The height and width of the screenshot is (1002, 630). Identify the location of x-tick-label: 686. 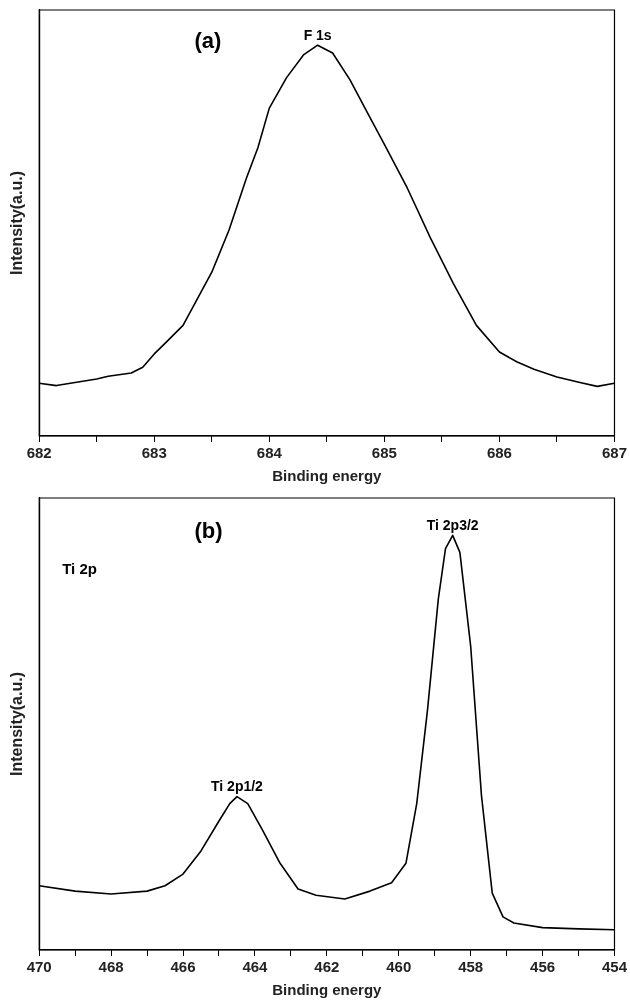
(499, 453).